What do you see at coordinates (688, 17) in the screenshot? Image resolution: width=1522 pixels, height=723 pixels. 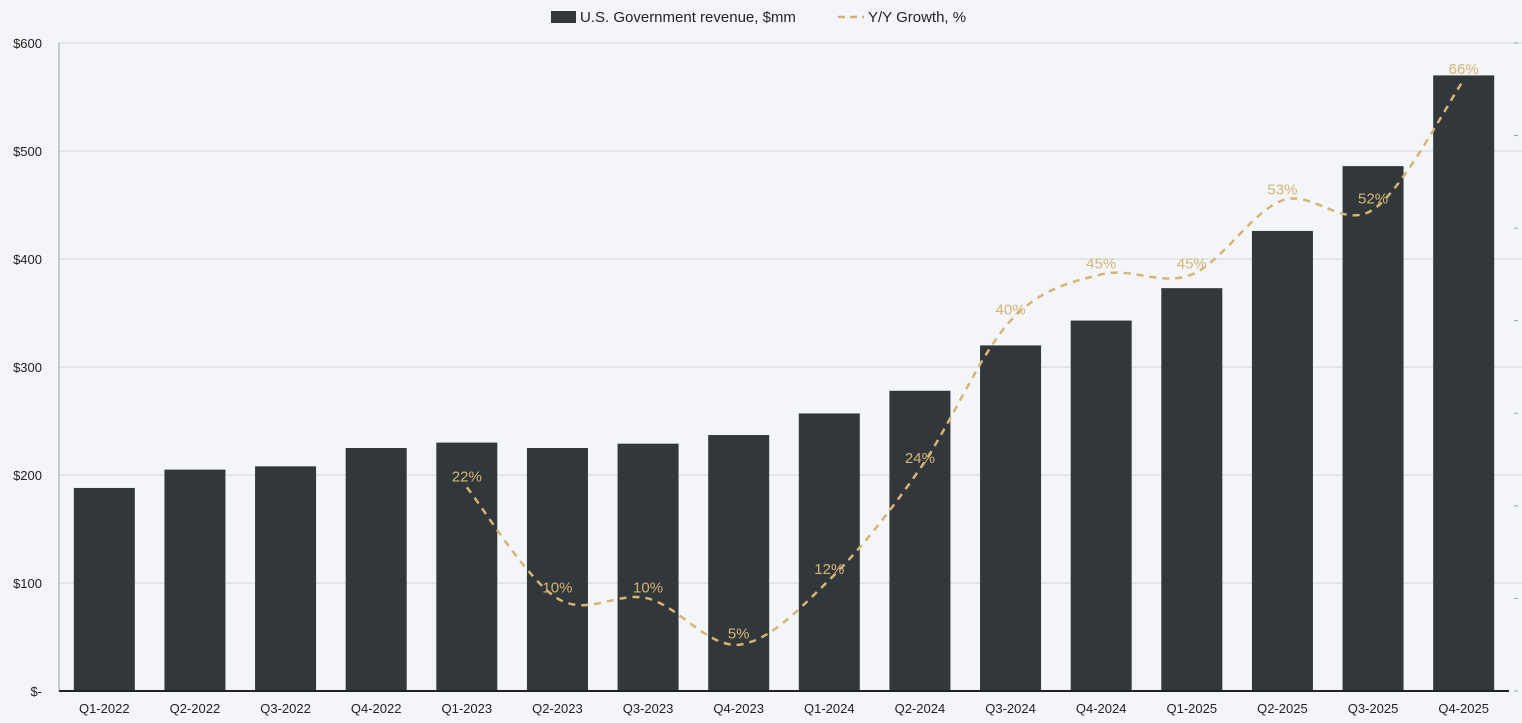 I see `legend-bar-label: U.S. Government revenue, $mm` at bounding box center [688, 17].